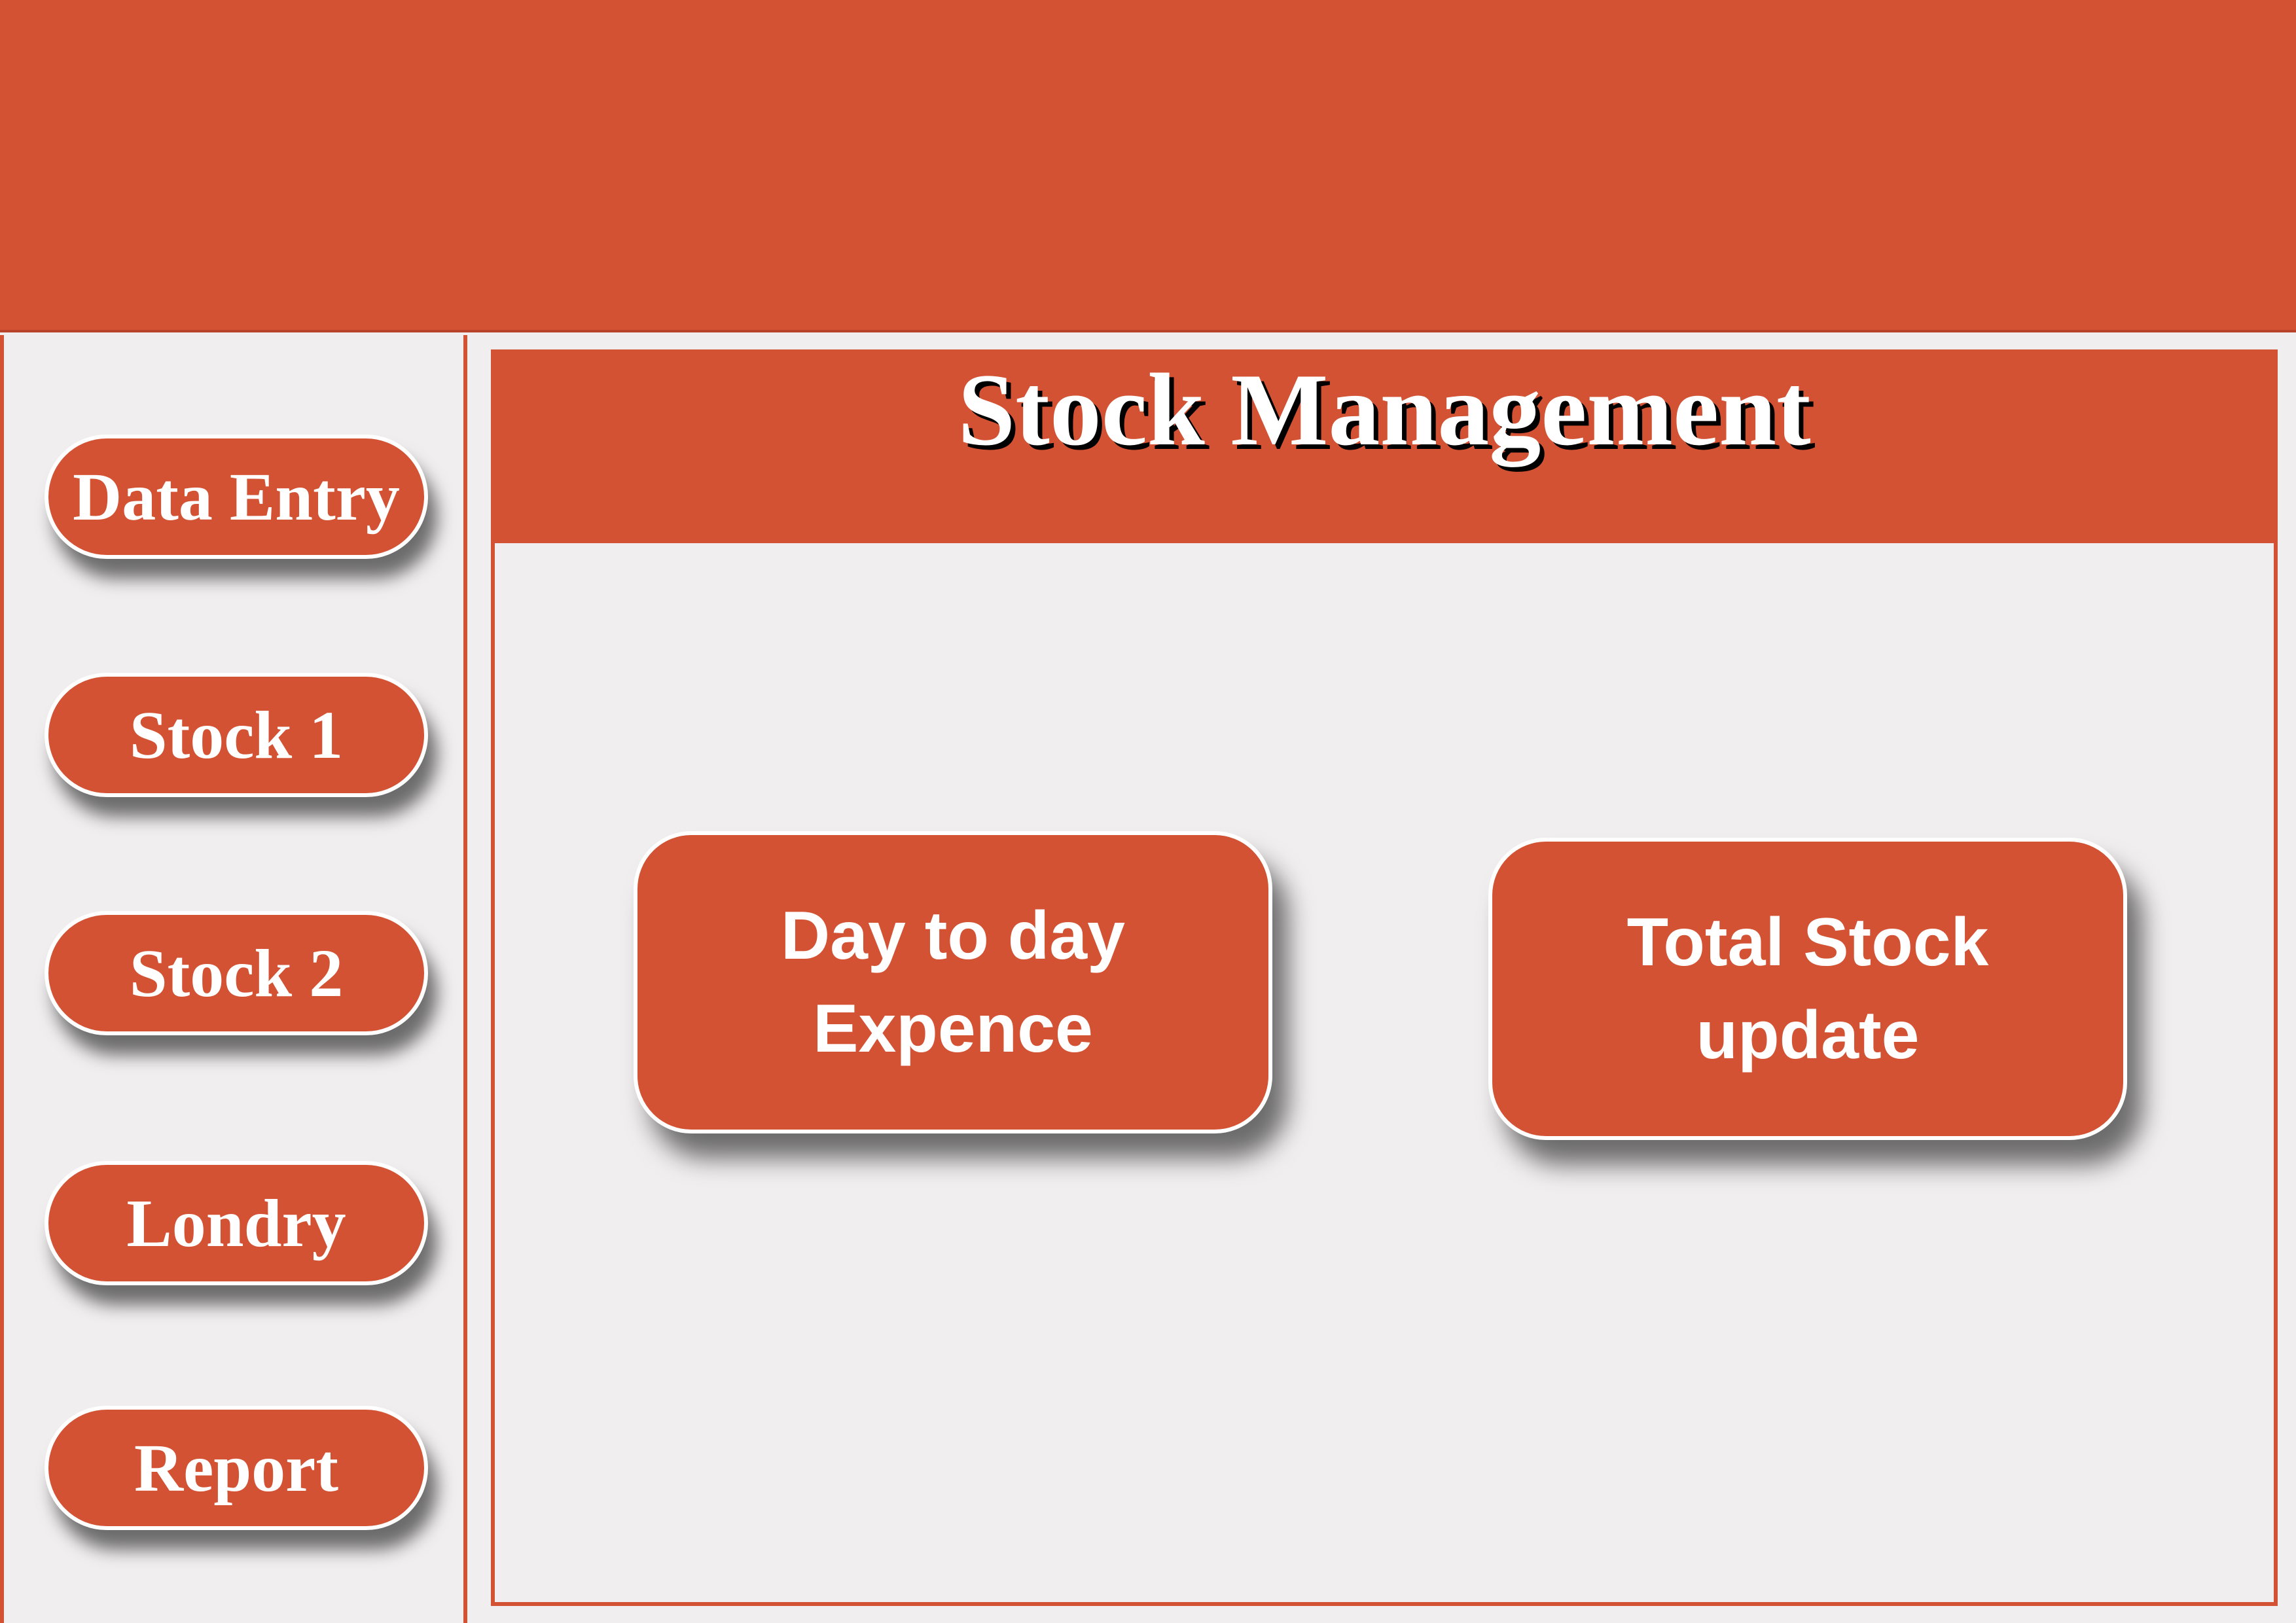  I want to click on day-to-day-expence-line-2: Expence, so click(953, 1029).